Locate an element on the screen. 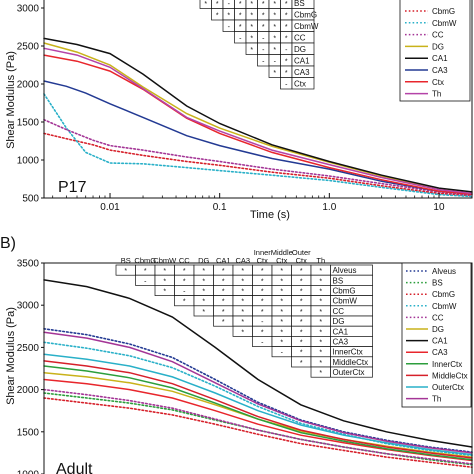  sig-column-header: Ctx is located at coordinates (282, 260).